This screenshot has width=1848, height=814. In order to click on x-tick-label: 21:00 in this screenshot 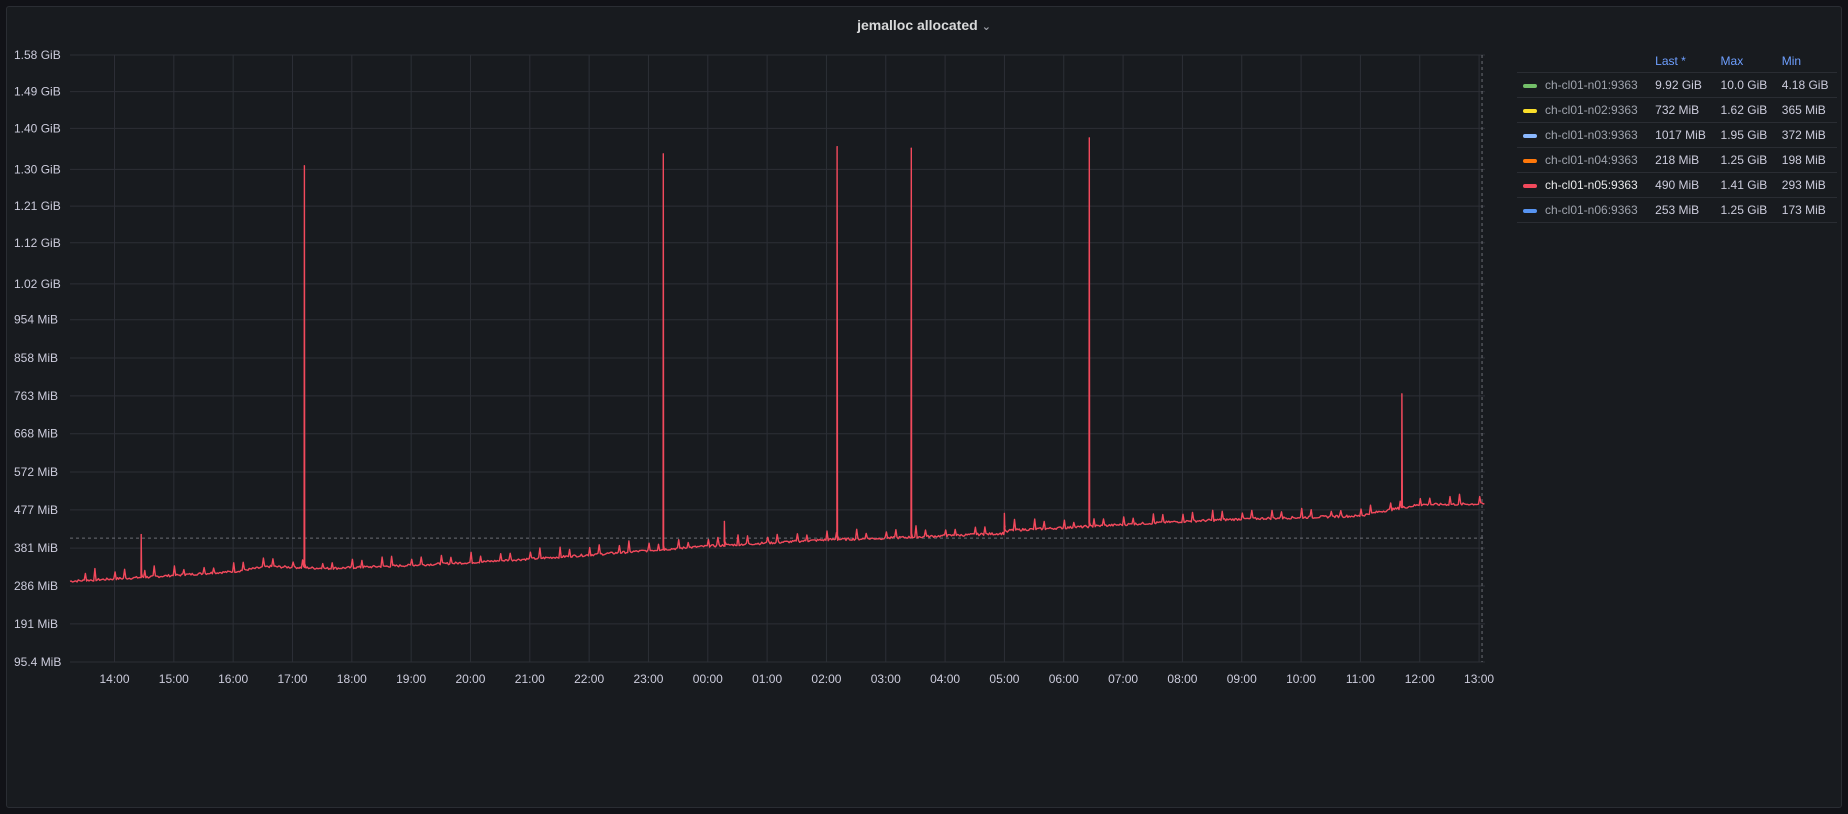, I will do `click(530, 679)`.